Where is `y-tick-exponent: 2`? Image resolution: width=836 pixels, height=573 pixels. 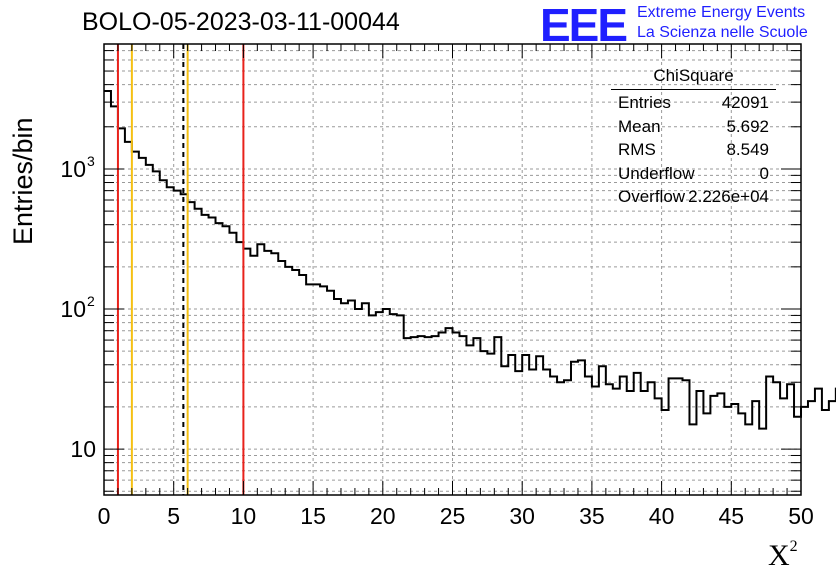
y-tick-exponent: 2 is located at coordinates (91, 301).